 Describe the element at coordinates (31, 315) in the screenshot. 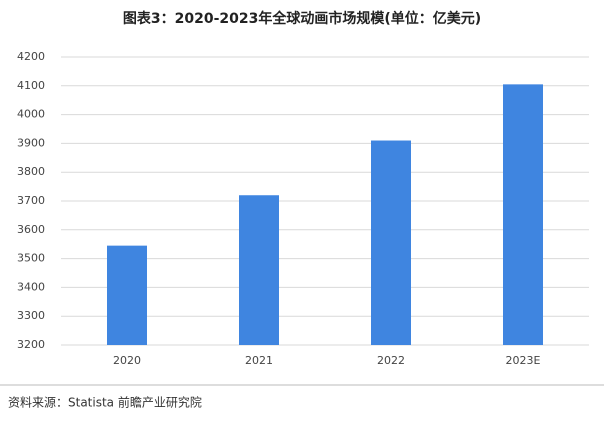

I see `y-tick-label: 3300` at that location.